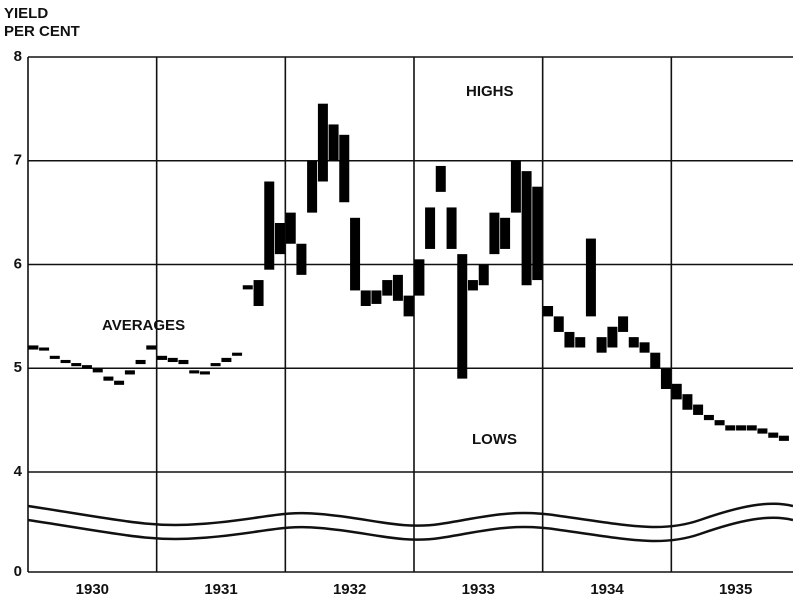 This screenshot has width=793, height=603. Describe the element at coordinates (220, 589) in the screenshot. I see `x-tick-label: 1931` at that location.